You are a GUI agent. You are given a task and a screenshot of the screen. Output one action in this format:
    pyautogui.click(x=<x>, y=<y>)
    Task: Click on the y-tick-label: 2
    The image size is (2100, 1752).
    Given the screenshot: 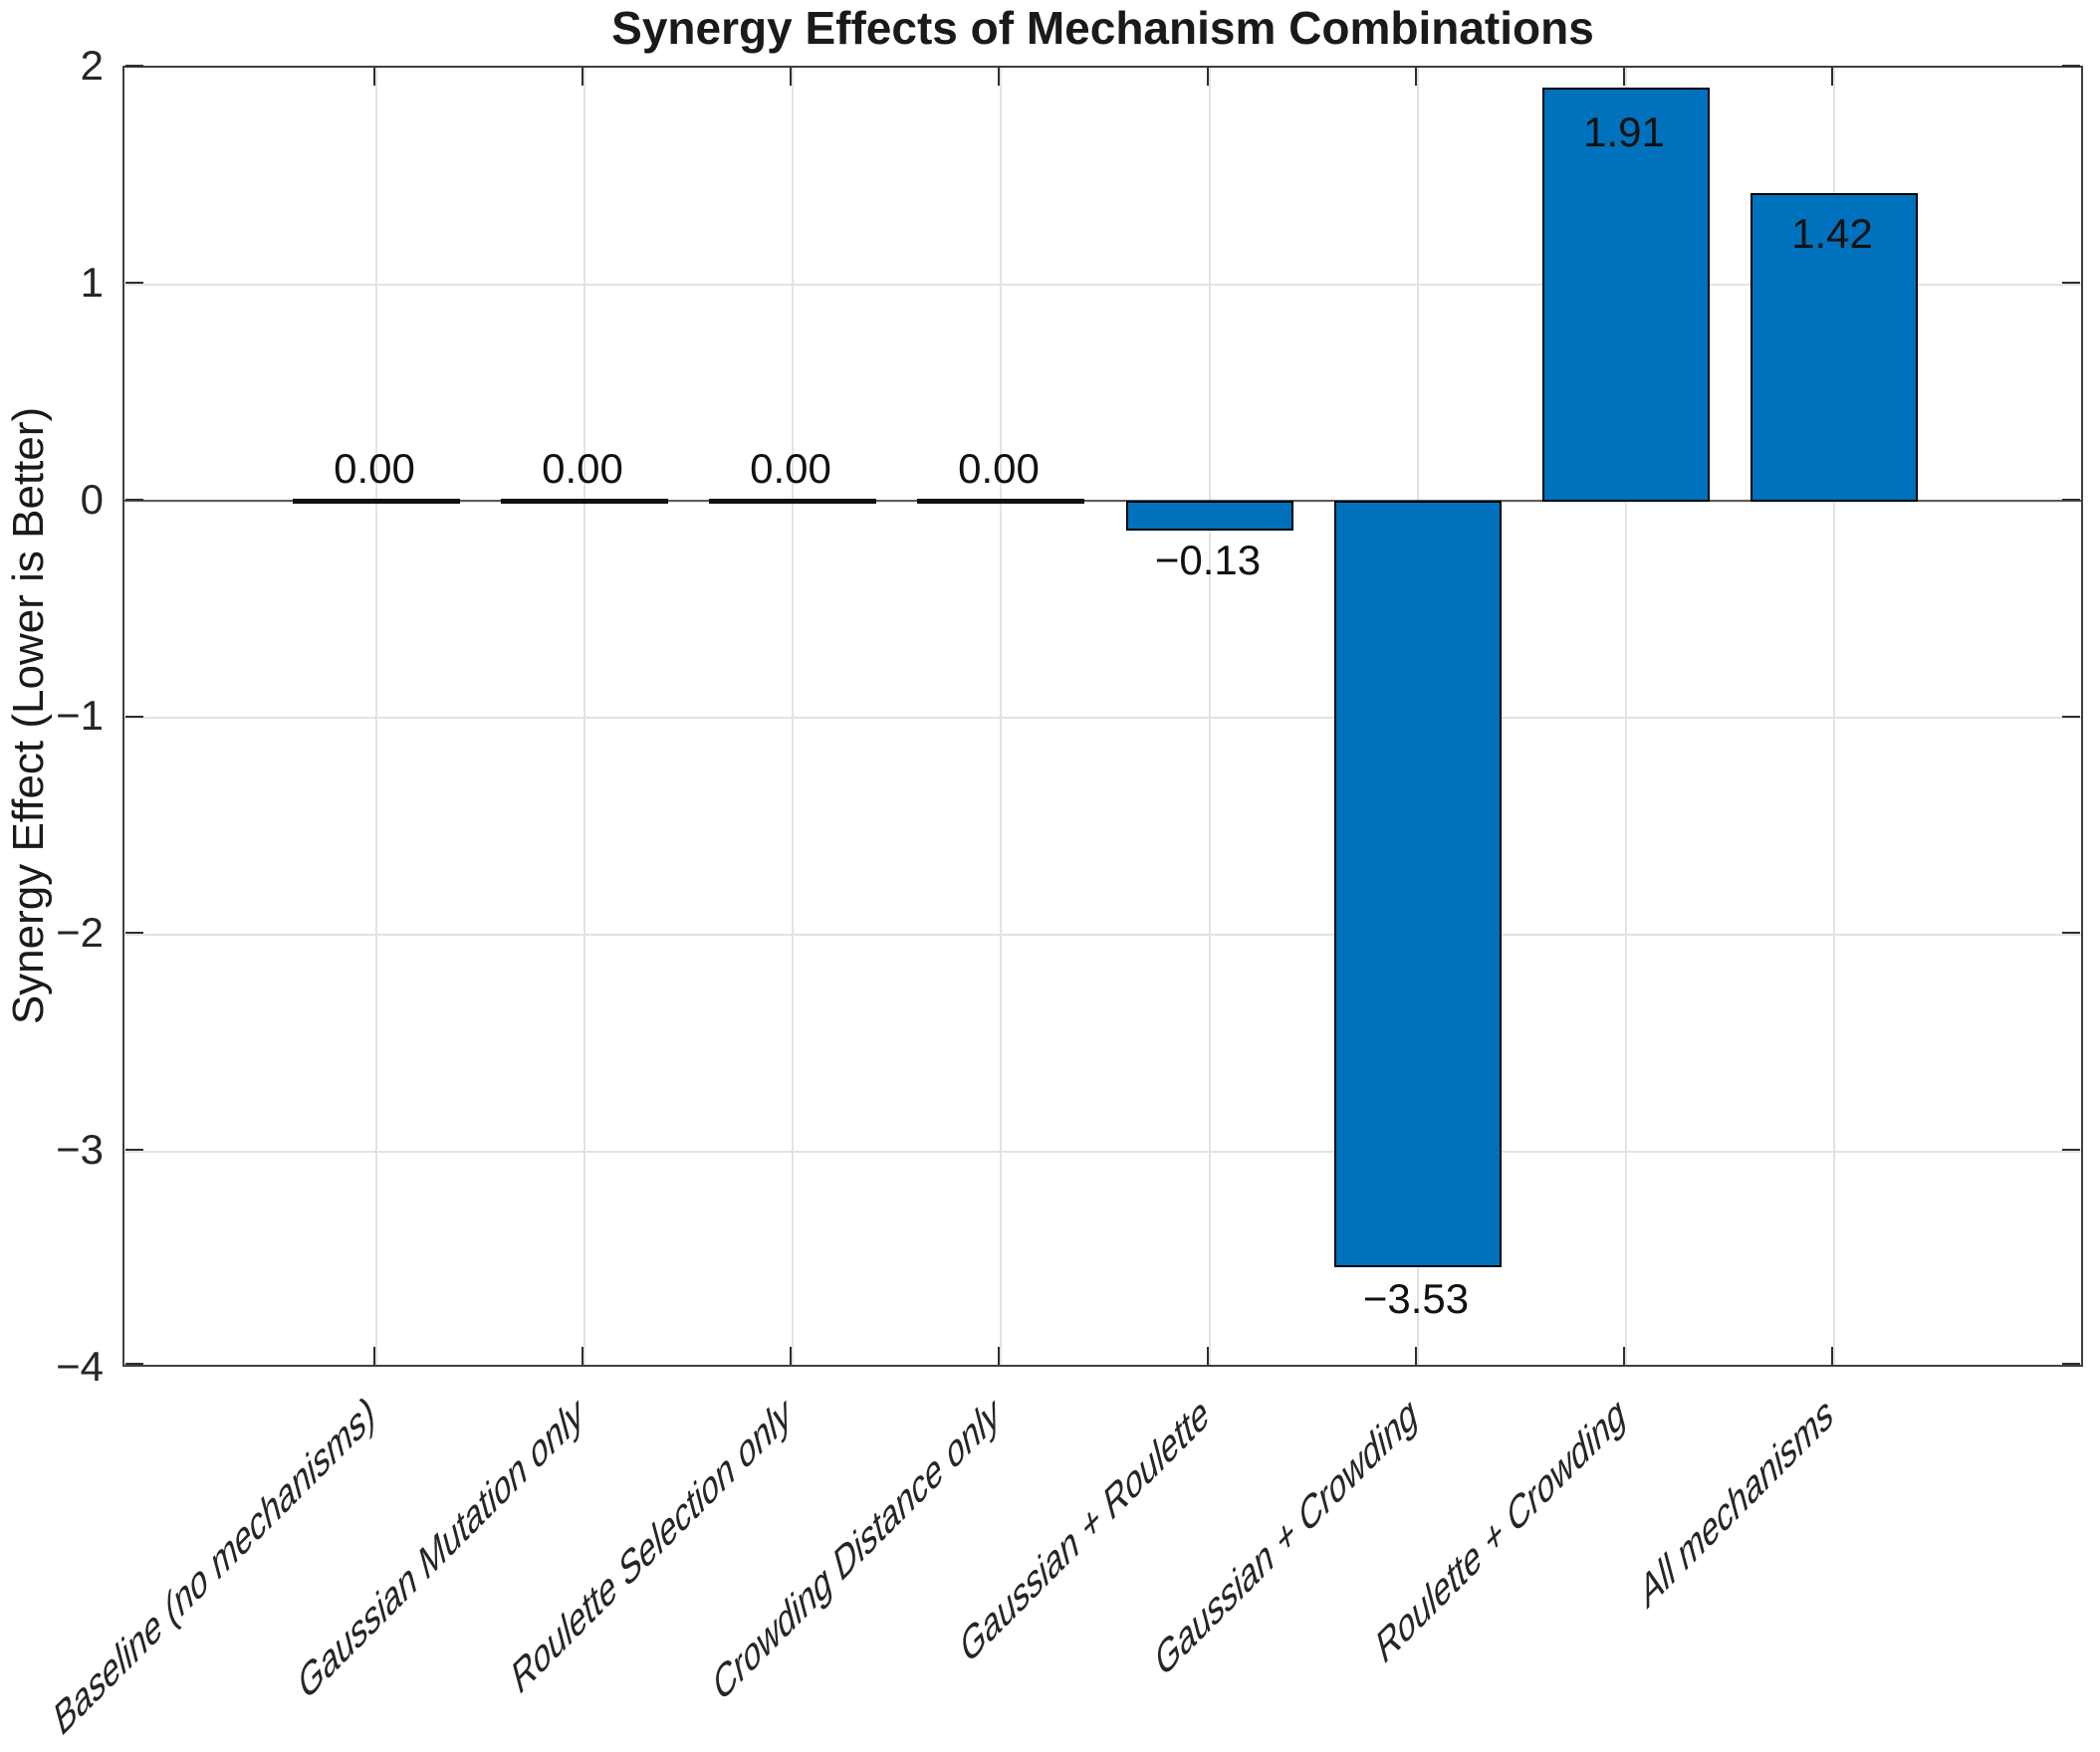 What is the action you would take?
    pyautogui.click(x=92, y=65)
    